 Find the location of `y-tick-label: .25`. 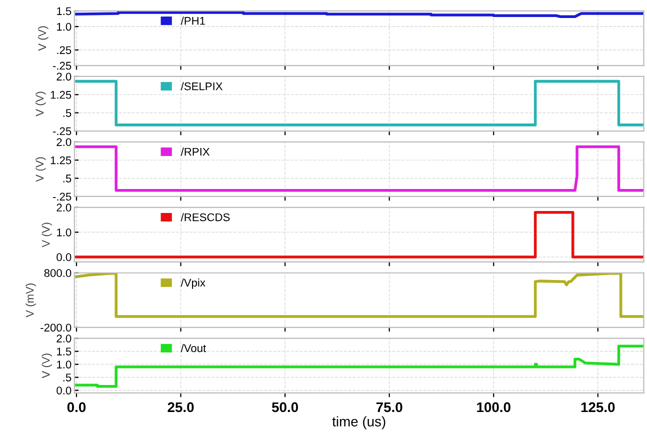

y-tick-label: .25 is located at coordinates (64, 50).